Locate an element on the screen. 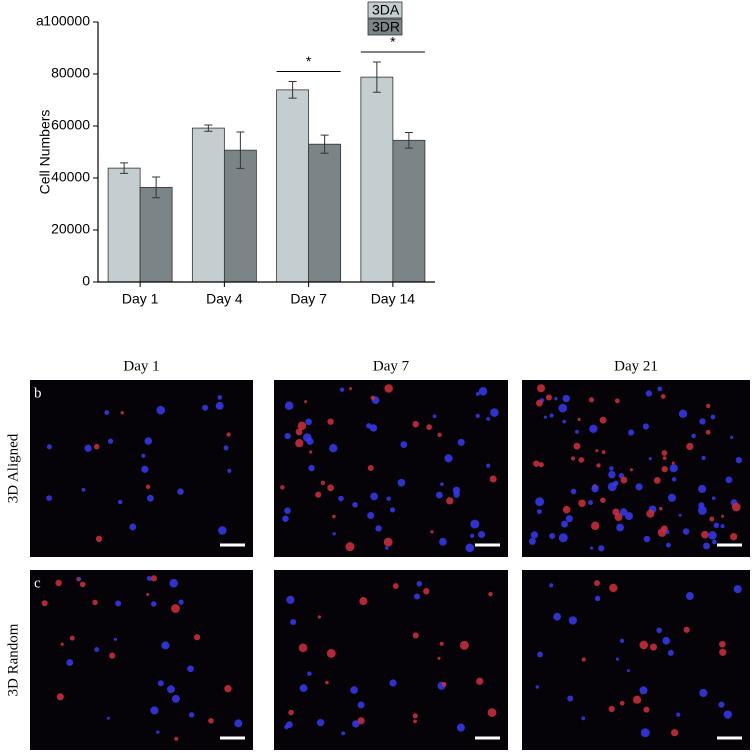  significance-mark: * is located at coordinates (393, 42).